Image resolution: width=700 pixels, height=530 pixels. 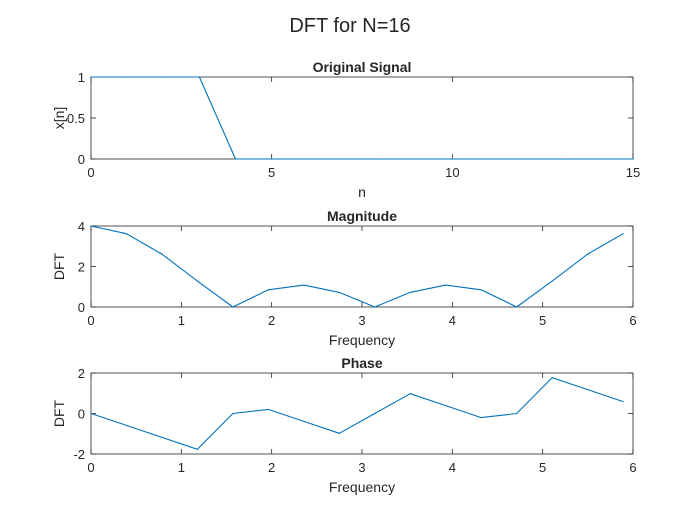 I want to click on subplot-title: Phase, so click(x=361, y=363).